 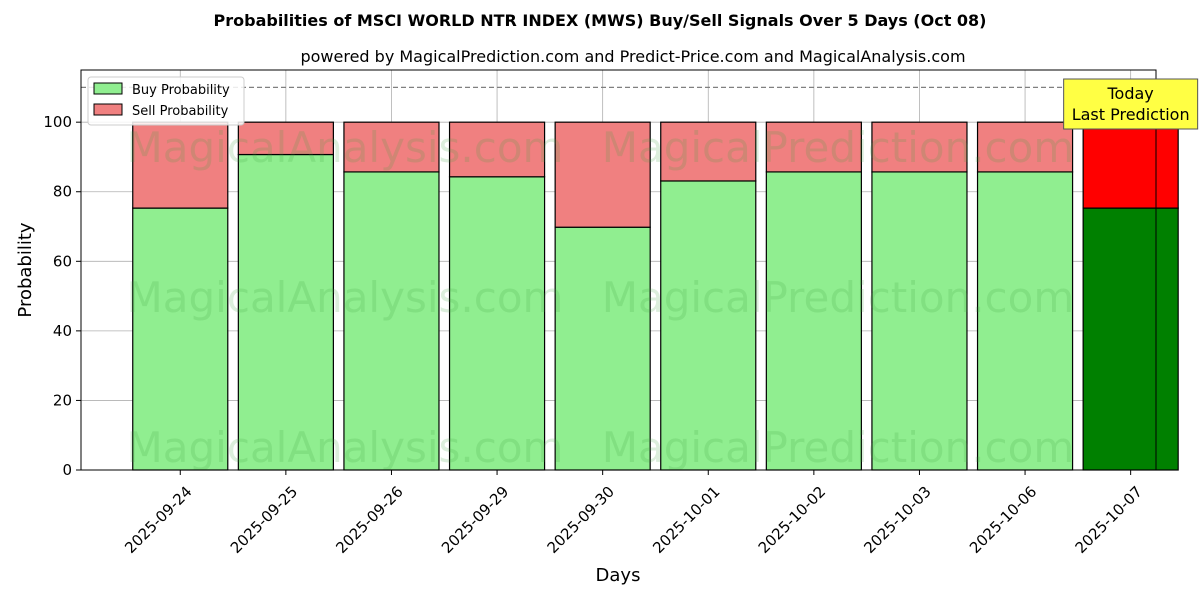 What do you see at coordinates (686, 520) in the screenshot?
I see `x-tick-label: 2025-10-01` at bounding box center [686, 520].